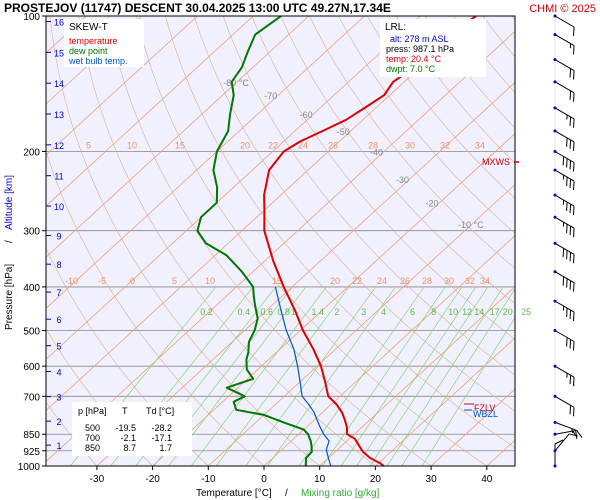 This screenshot has width=600, height=500. I want to click on summary-table-cell: 500, so click(92, 428).